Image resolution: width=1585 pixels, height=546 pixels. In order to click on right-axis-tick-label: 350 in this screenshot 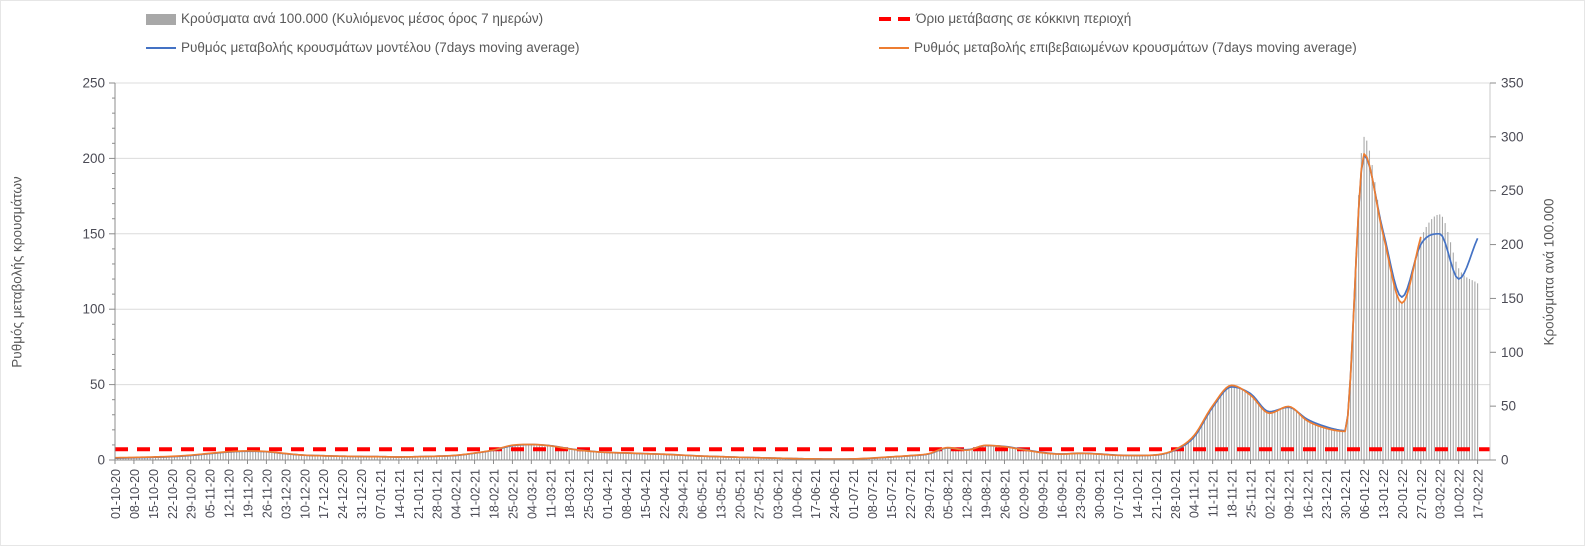, I will do `click(1512, 83)`.